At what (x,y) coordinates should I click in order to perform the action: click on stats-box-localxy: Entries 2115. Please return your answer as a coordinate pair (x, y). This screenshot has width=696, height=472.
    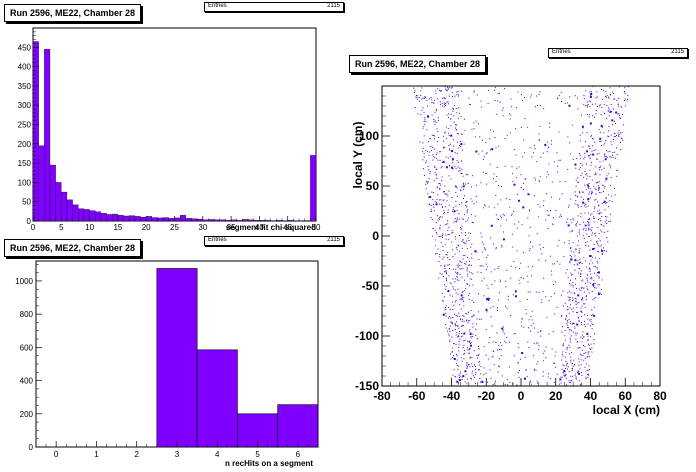
    Looking at the image, I should click on (618, 53).